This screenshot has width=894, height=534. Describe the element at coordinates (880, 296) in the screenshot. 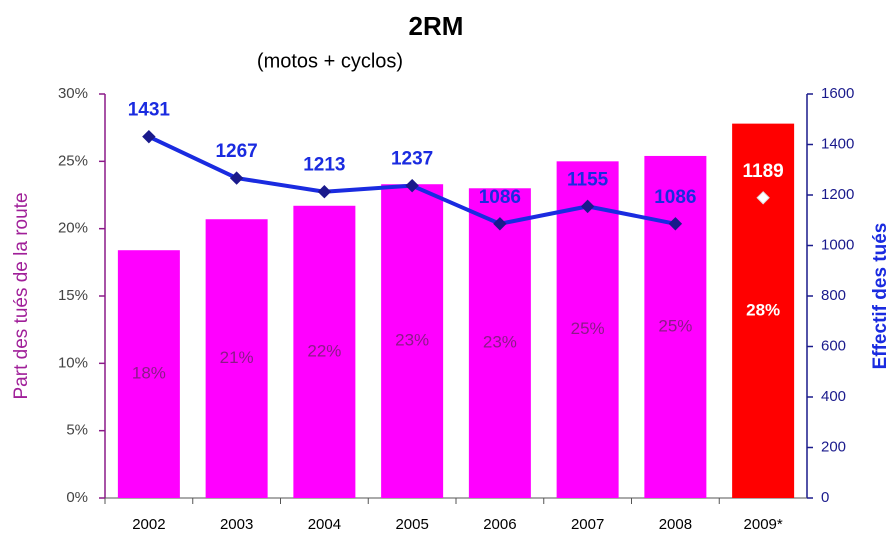

I see `y2-axis-title: Effectif des tués` at that location.